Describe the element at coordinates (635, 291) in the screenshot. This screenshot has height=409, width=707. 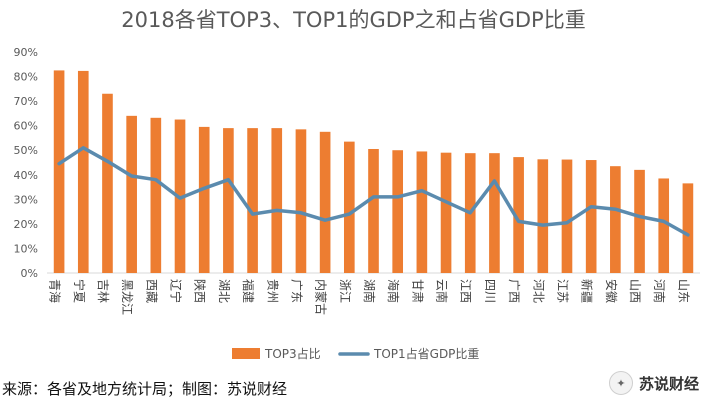
I see `x-tick-label: 山西` at that location.